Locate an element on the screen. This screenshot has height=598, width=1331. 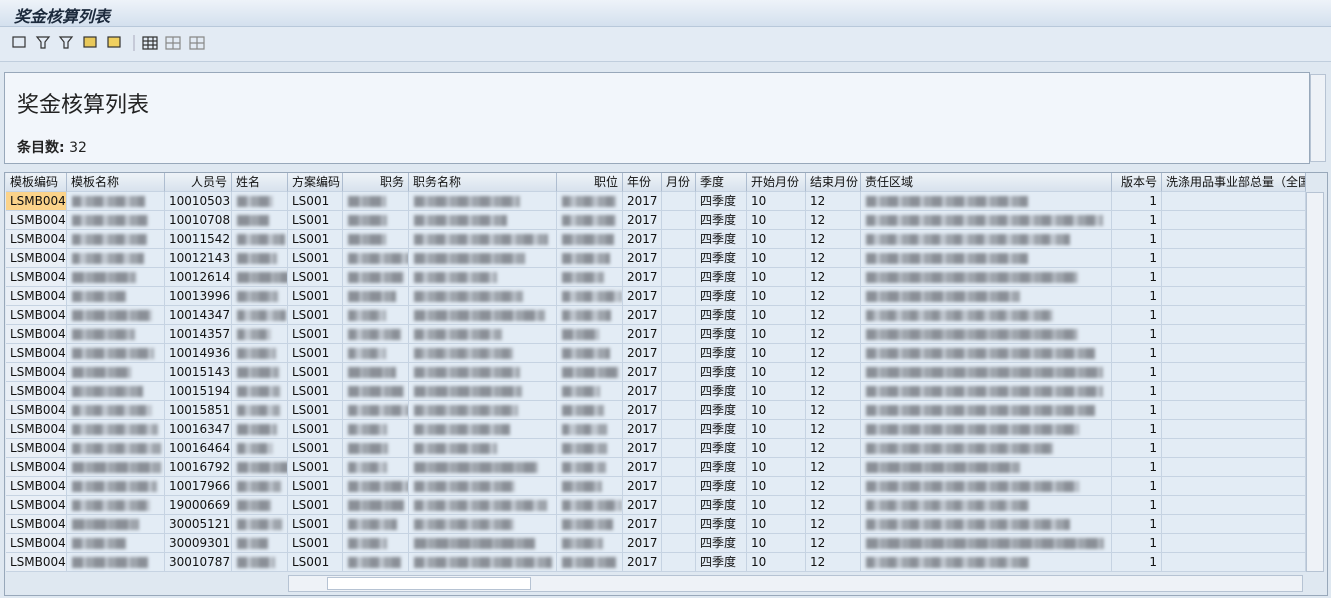
filter-set-icon is located at coordinates (66, 42).